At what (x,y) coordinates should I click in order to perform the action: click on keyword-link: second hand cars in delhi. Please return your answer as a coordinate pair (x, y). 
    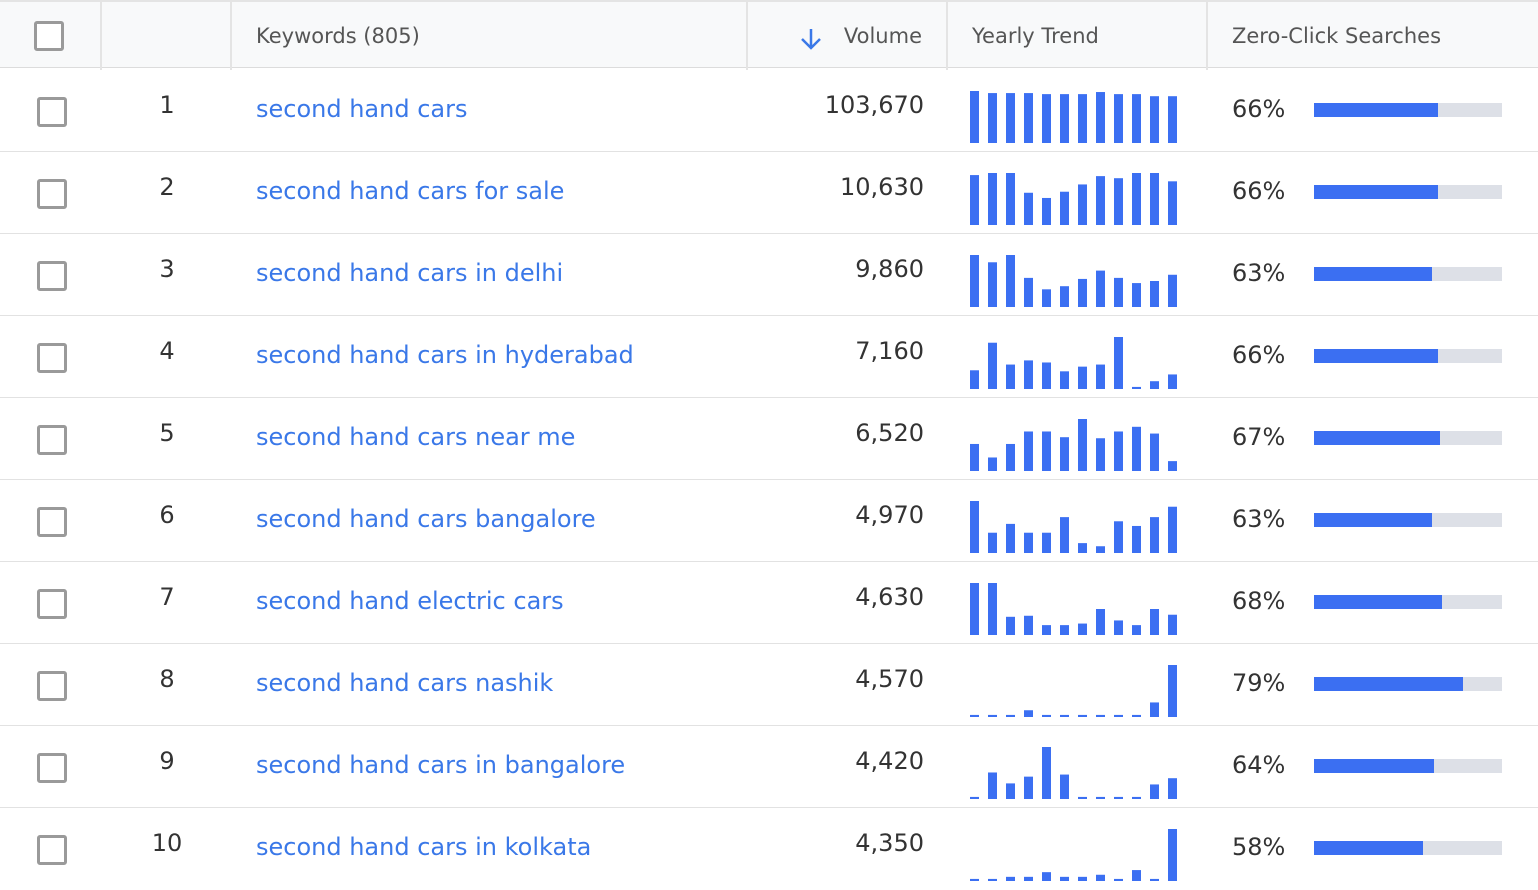
    Looking at the image, I should click on (410, 273).